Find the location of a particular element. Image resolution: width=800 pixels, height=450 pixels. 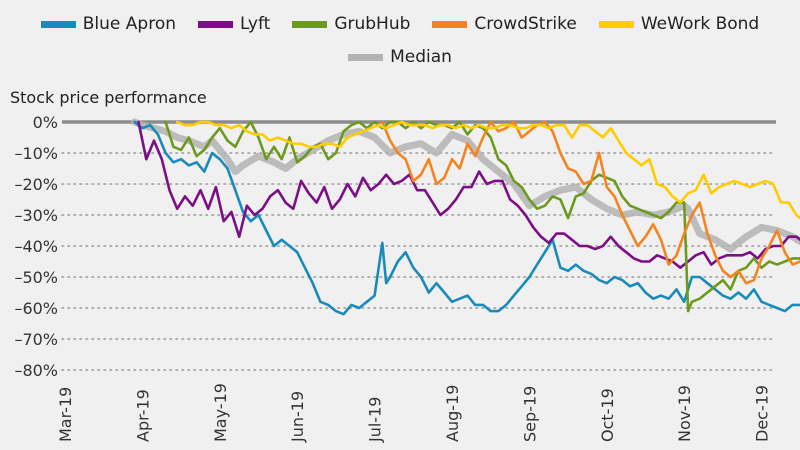

y-tick-label: –20% is located at coordinates (36, 184).